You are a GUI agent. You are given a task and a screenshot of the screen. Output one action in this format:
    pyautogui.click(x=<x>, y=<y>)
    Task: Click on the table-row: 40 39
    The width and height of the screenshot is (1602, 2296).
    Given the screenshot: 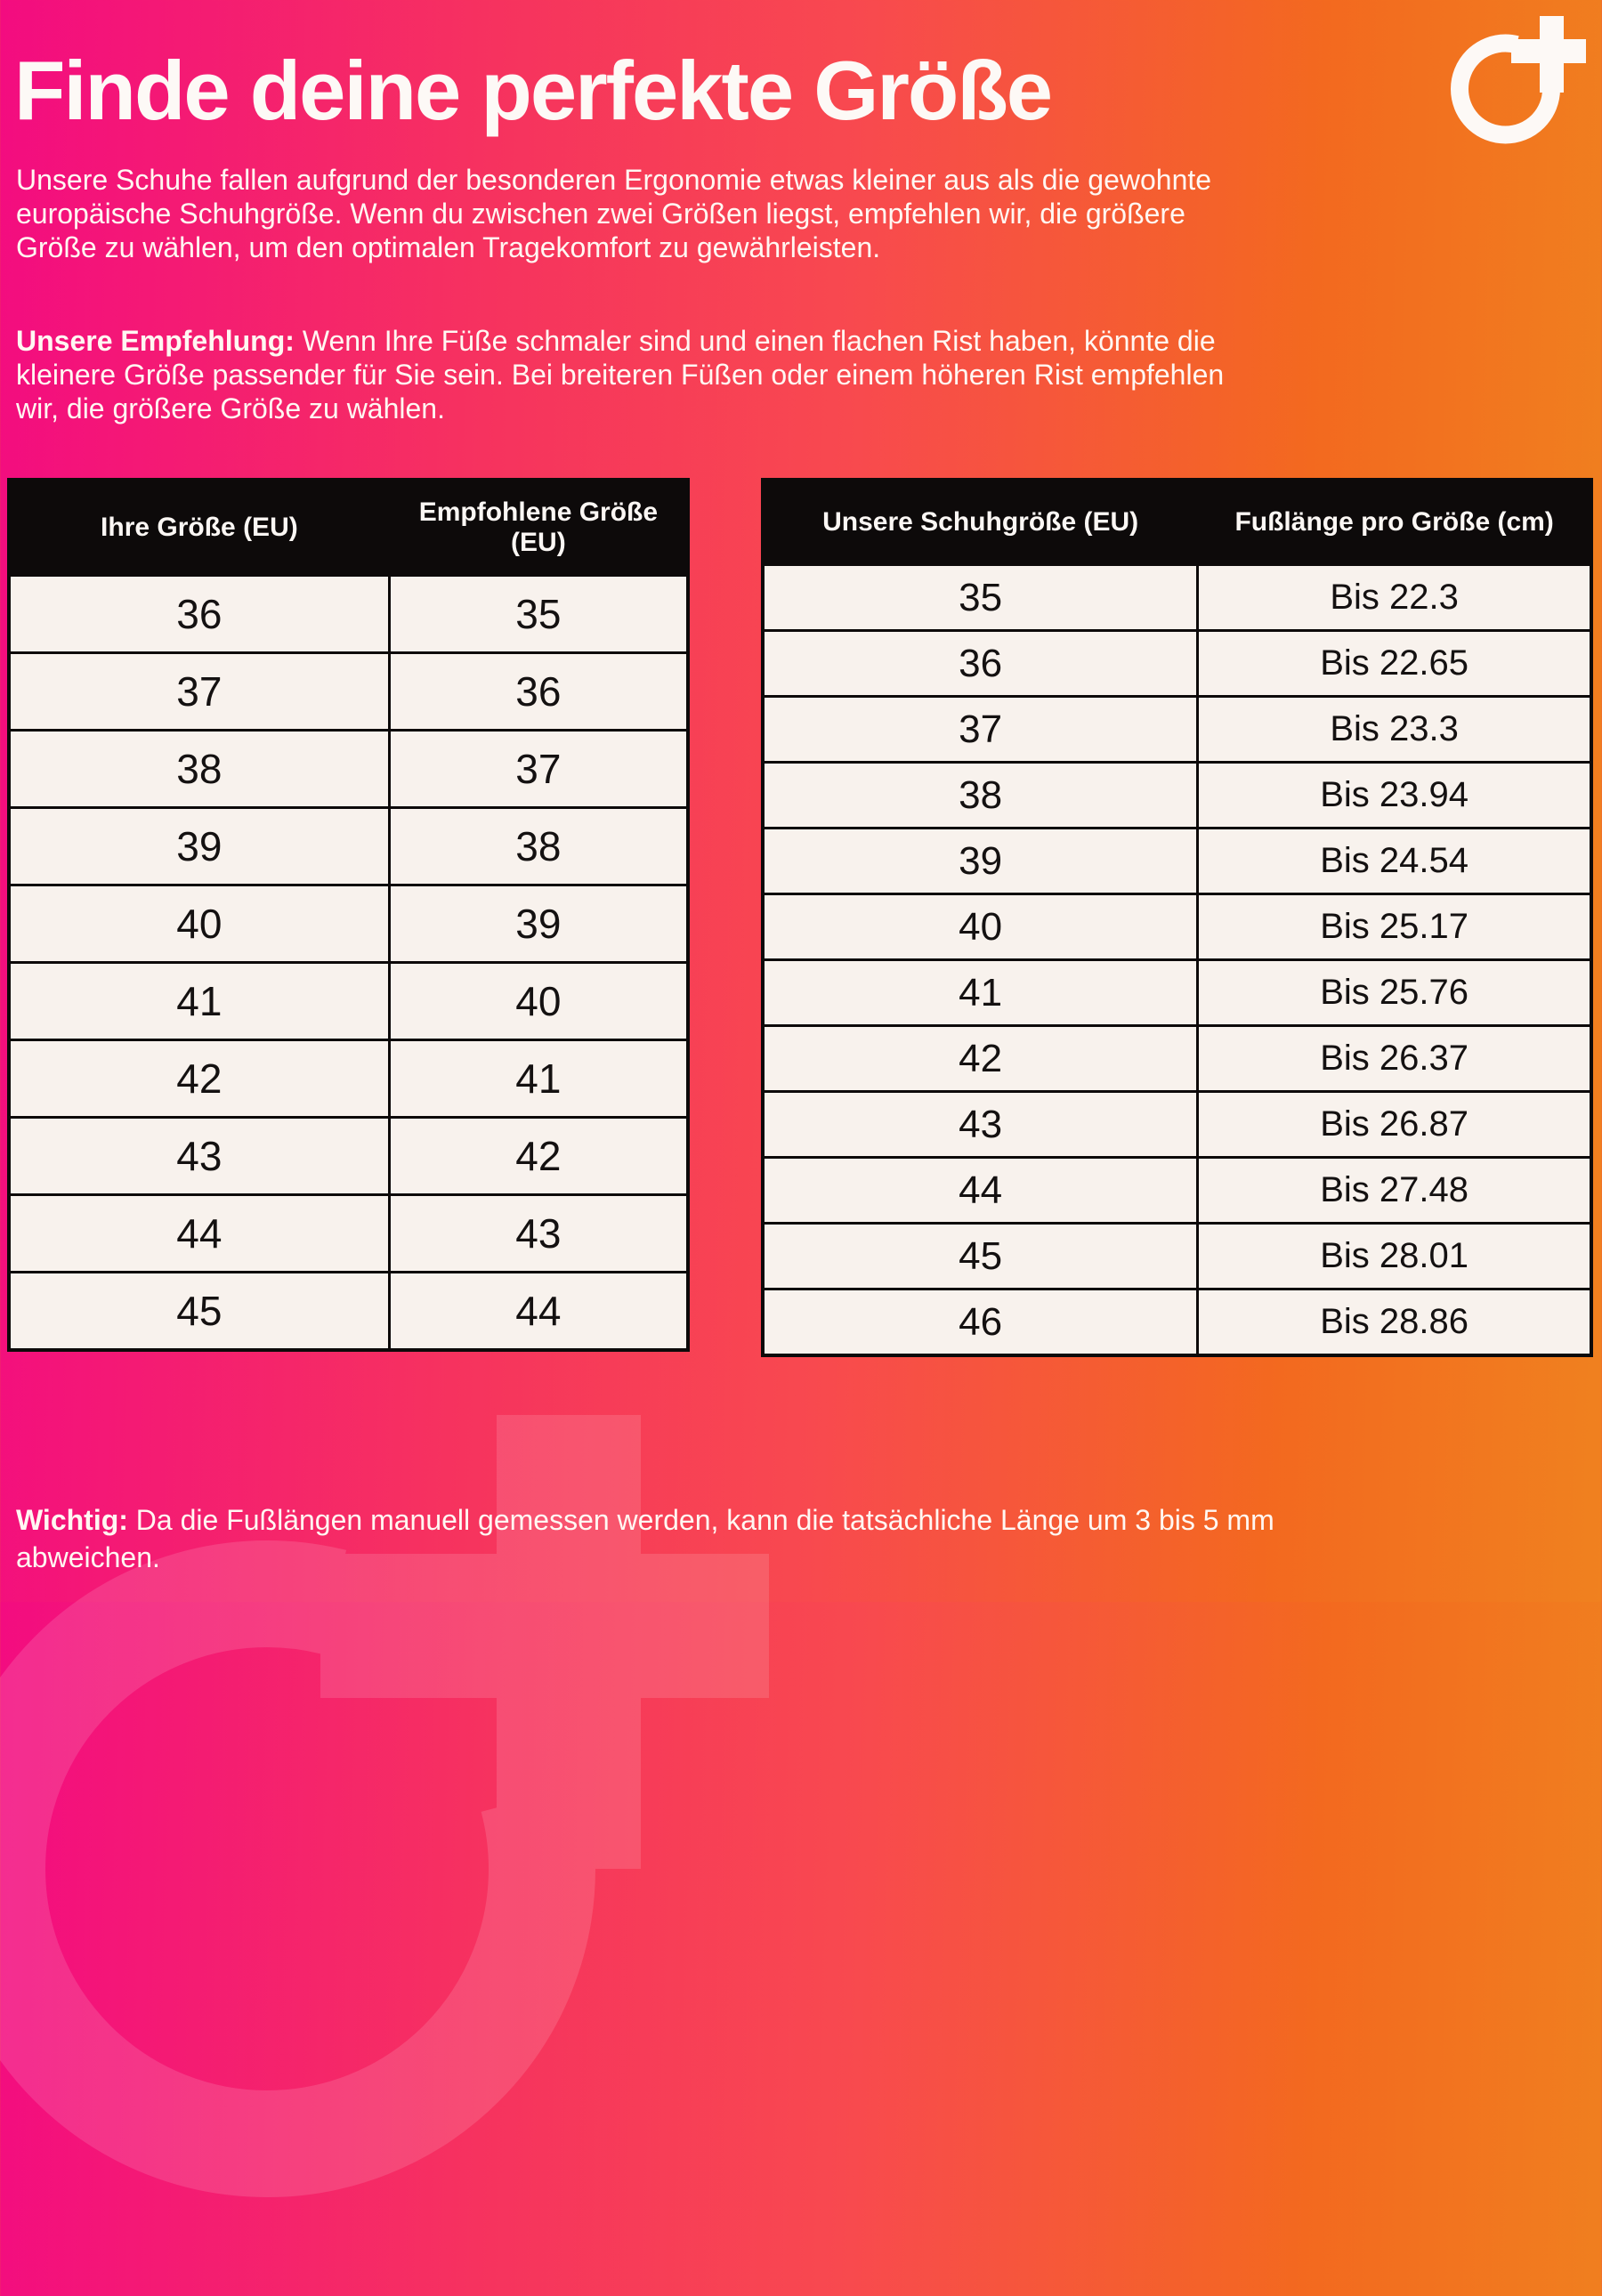 What is the action you would take?
    pyautogui.click(x=348, y=924)
    